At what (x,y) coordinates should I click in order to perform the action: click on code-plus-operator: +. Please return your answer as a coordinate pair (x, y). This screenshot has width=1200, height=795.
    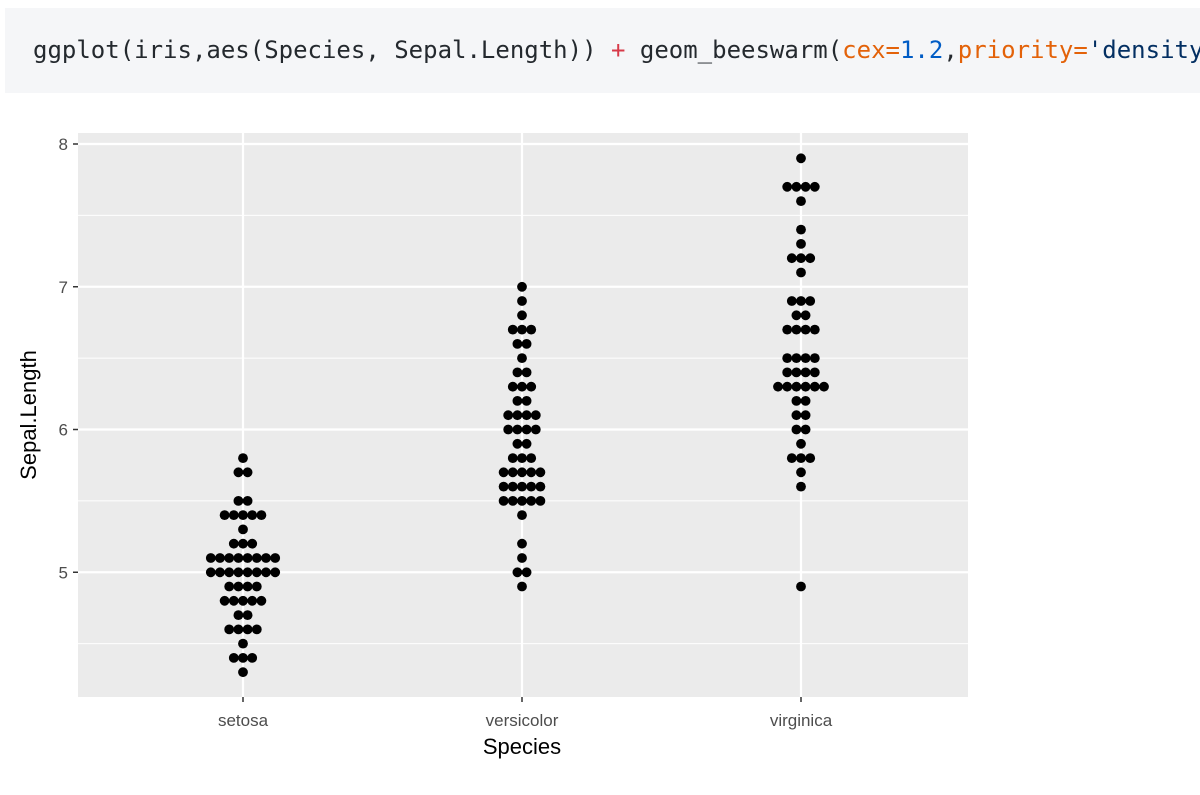
    Looking at the image, I should click on (618, 50).